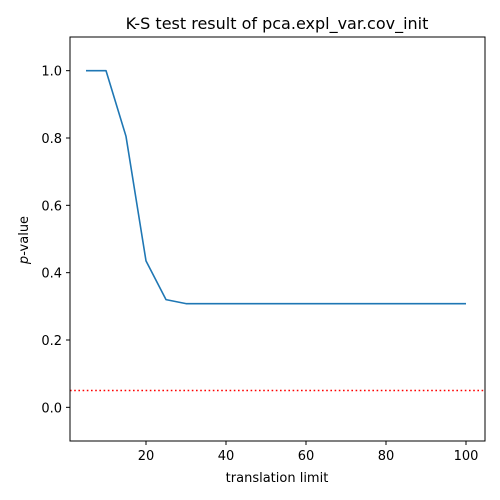 This screenshot has width=500, height=500. I want to click on y-tick-label: 0.2, so click(51, 341).